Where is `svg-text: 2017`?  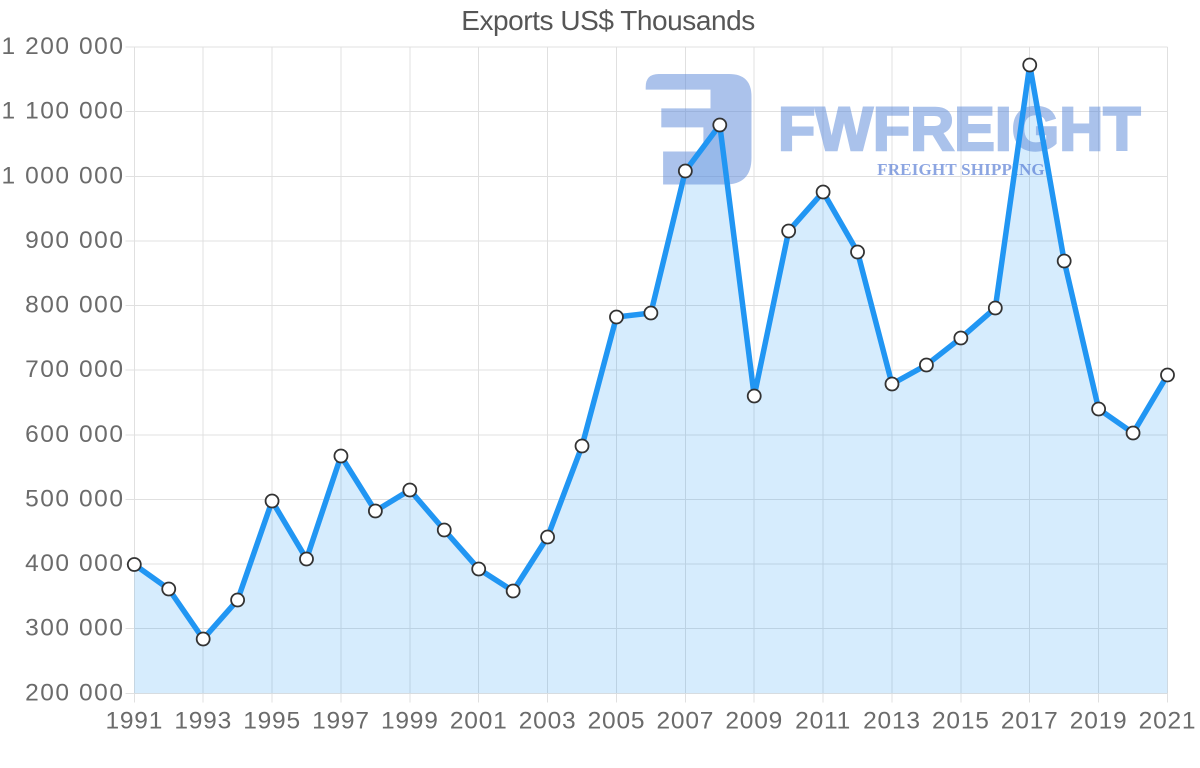 svg-text: 2017 is located at coordinates (1030, 721).